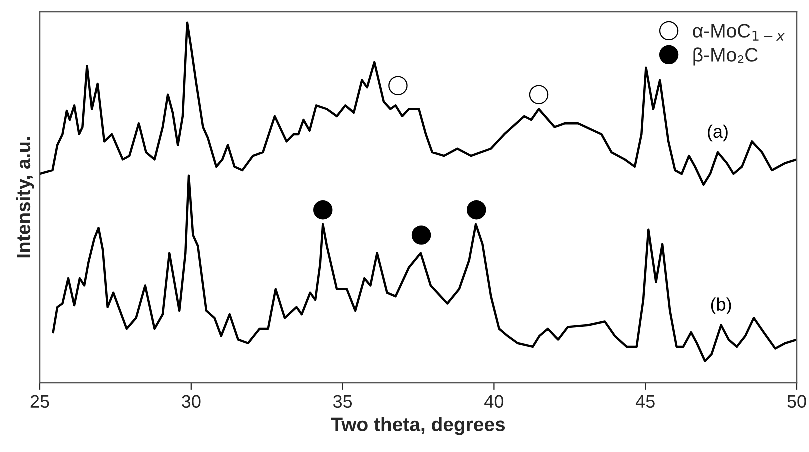 This screenshot has height=452, width=809. What do you see at coordinates (645, 401) in the screenshot?
I see `x-tick-label: 45` at bounding box center [645, 401].